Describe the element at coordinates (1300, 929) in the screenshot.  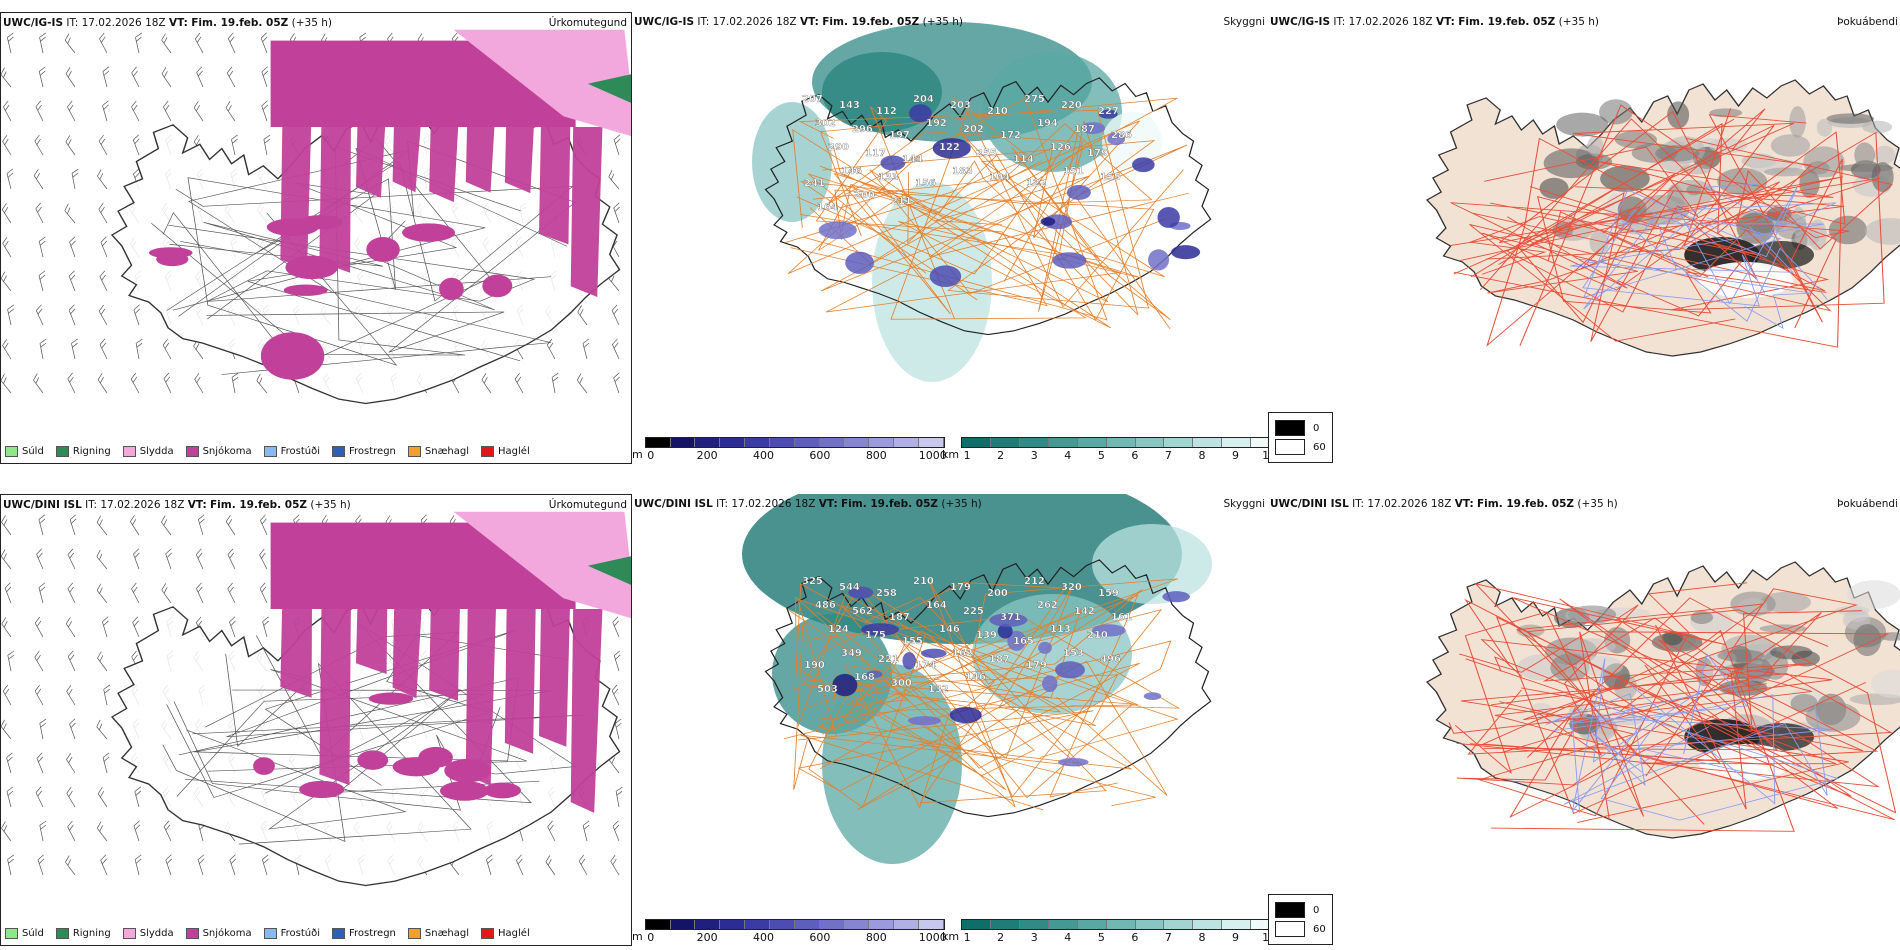
I see `cloud-legend-item: 60` at that location.